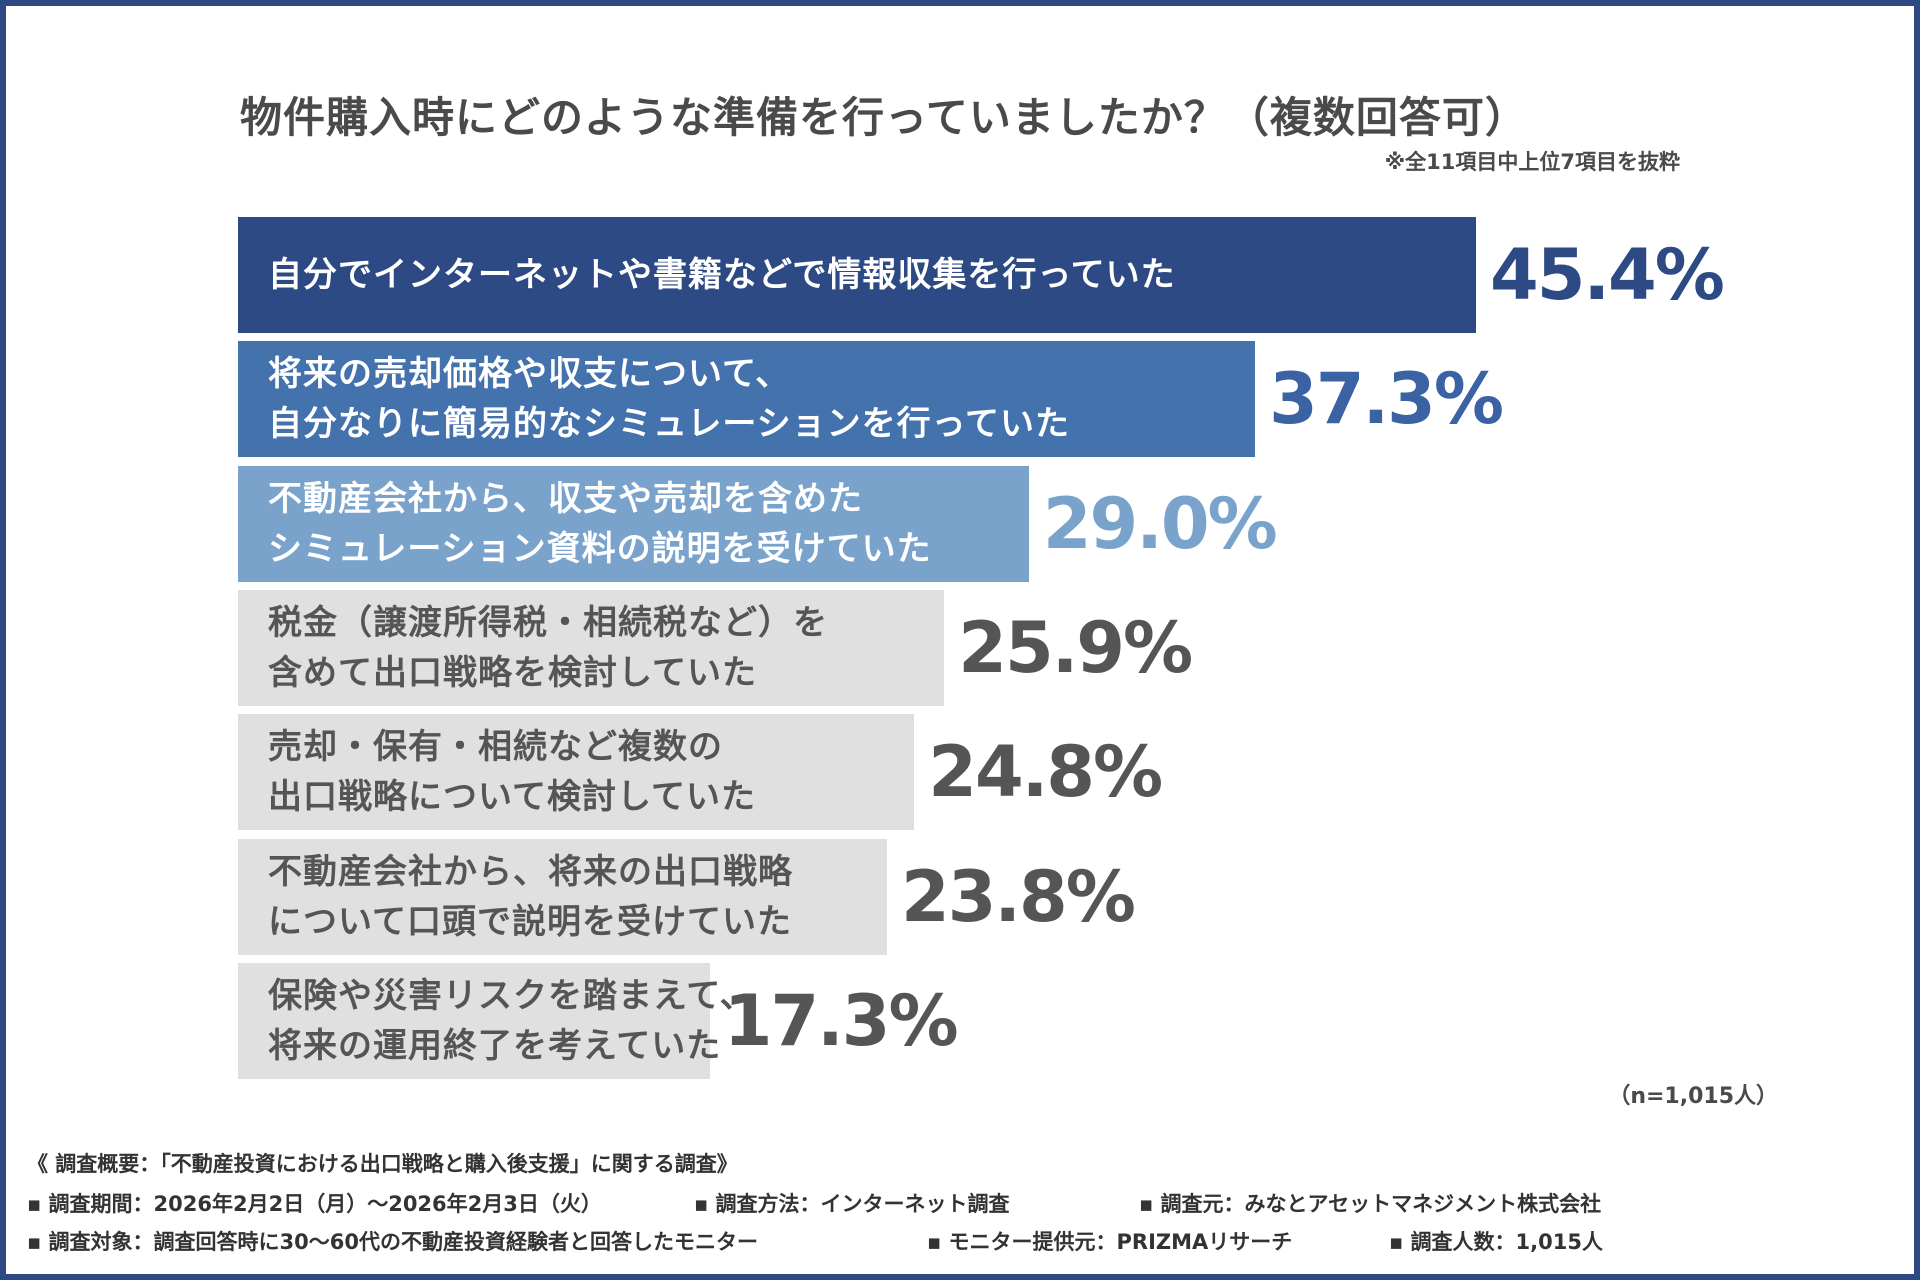 The height and width of the screenshot is (1280, 1920). Describe the element at coordinates (1110, 1242) in the screenshot. I see `footer-provider: ▪ モニター提供元：PRIZMAリサーチ` at that location.